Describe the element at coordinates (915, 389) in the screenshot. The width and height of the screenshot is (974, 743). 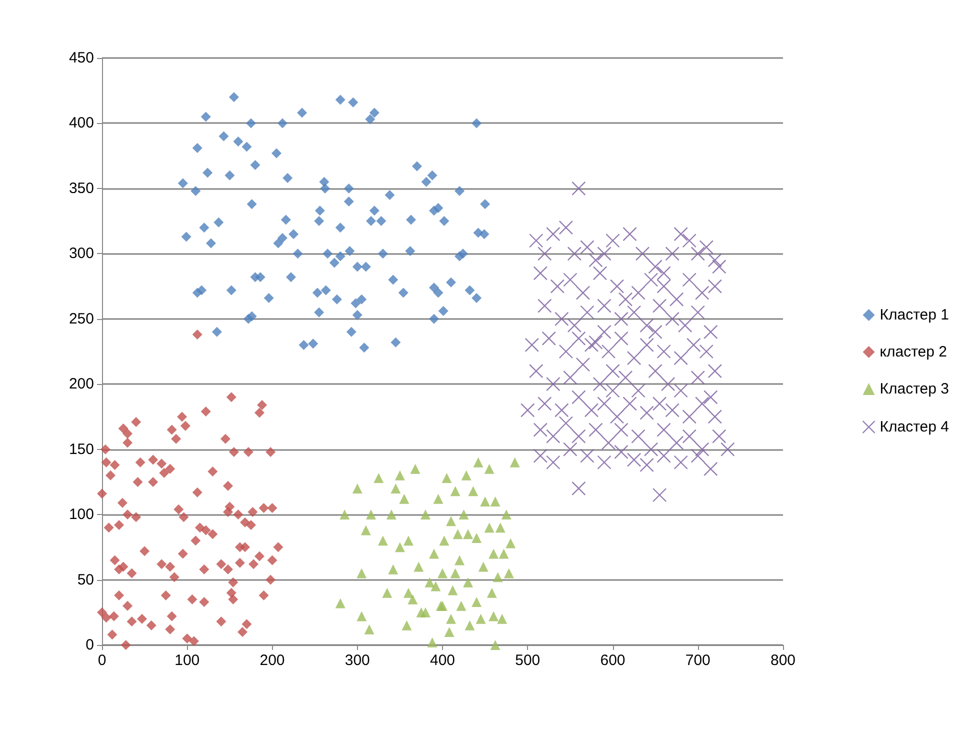
I see `legend-label: Кластер 3` at that location.